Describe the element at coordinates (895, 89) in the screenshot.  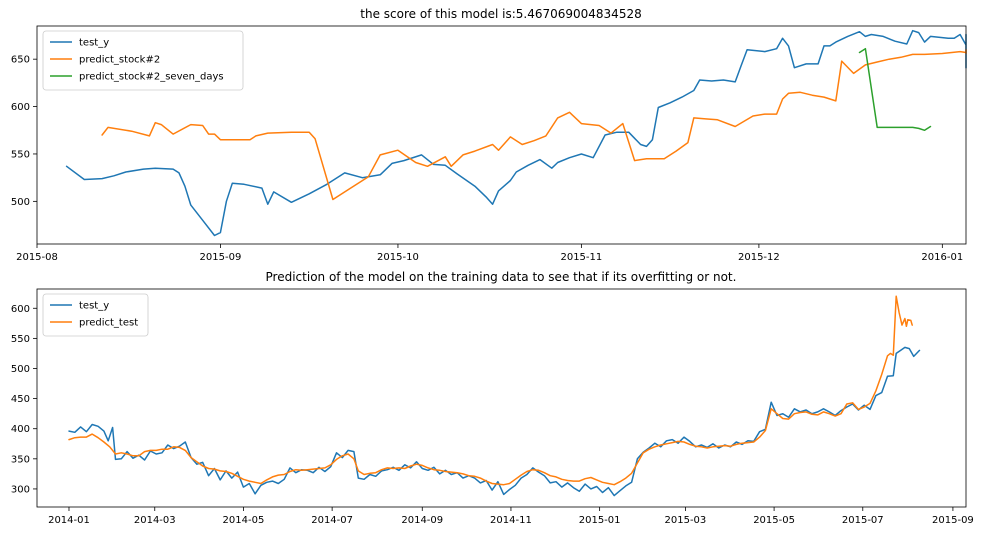
I see `series-line-predict-stock-2-seven-days` at that location.